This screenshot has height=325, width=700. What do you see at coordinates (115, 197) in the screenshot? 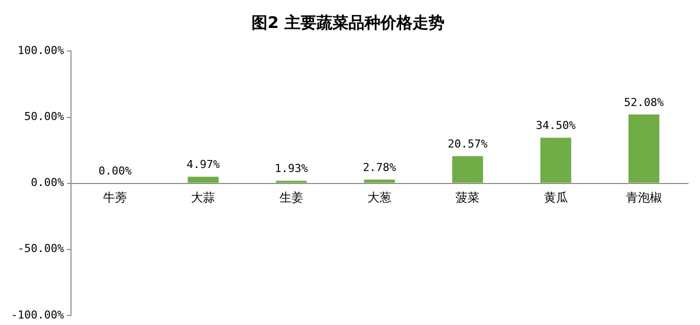
I see `x-tick-label: 牛蒡` at bounding box center [115, 197].